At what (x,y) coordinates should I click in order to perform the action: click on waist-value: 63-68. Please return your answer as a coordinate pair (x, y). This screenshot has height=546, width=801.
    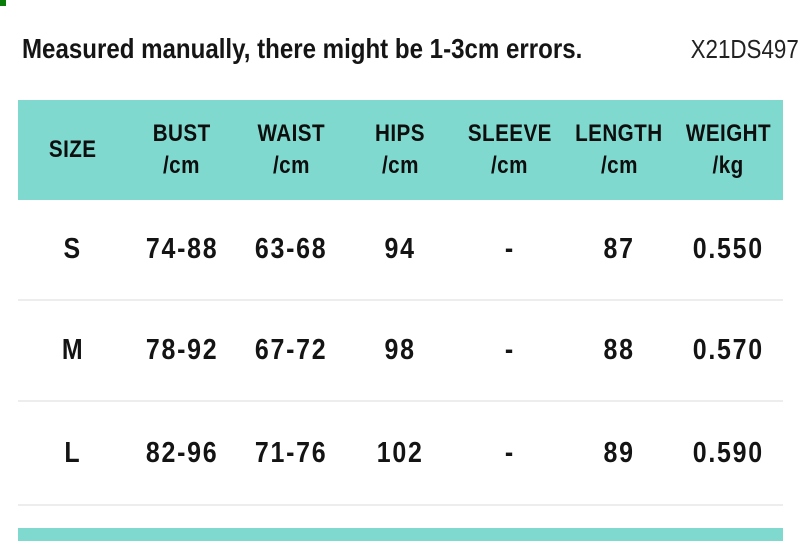
    Looking at the image, I should click on (291, 249).